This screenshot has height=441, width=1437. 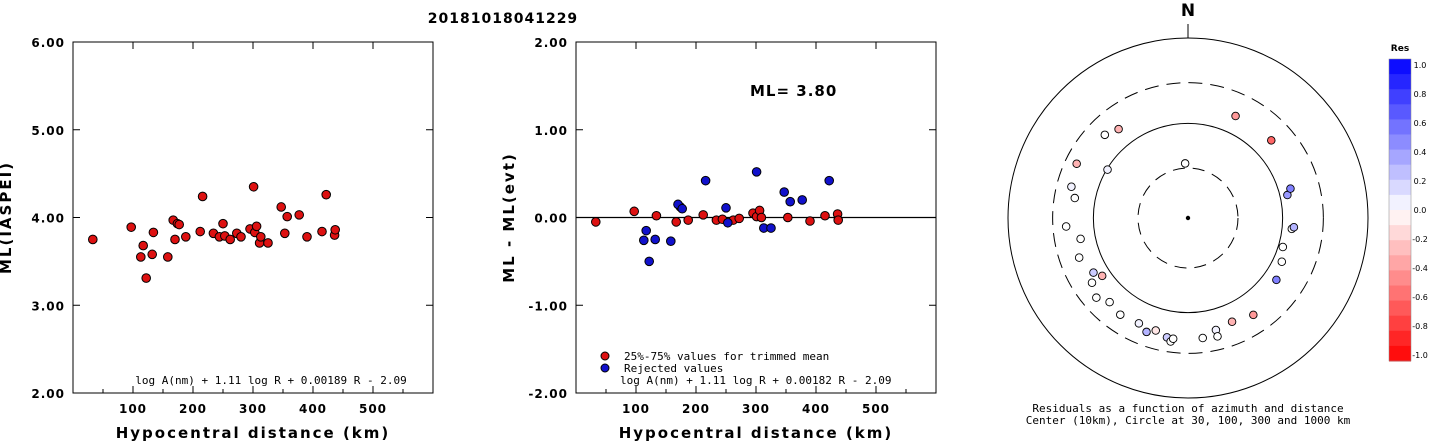 What do you see at coordinates (253, 409) in the screenshot?
I see `x-tick-label: 300` at bounding box center [253, 409].